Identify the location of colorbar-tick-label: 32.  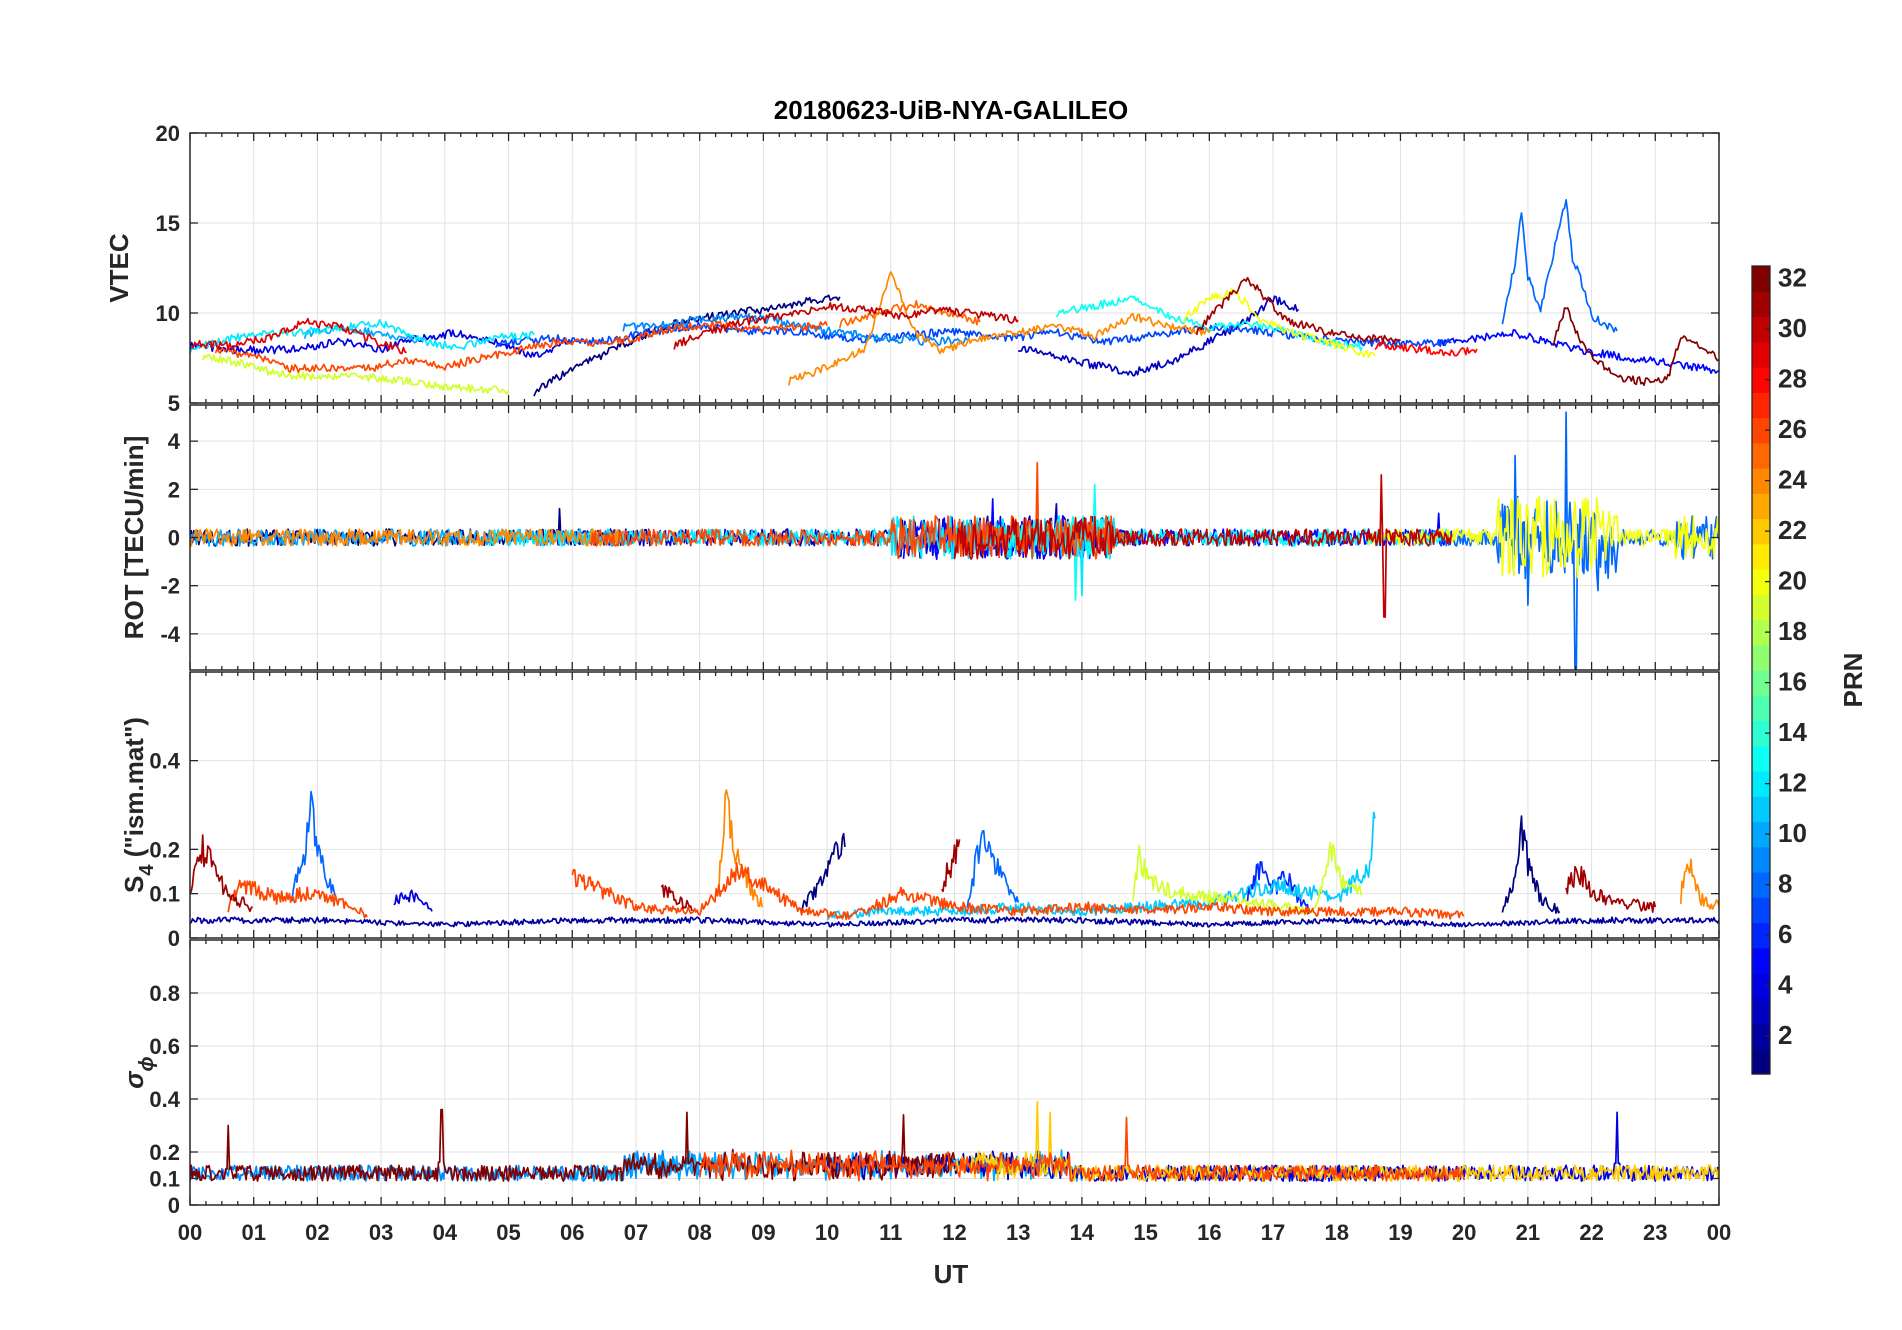
(1792, 278).